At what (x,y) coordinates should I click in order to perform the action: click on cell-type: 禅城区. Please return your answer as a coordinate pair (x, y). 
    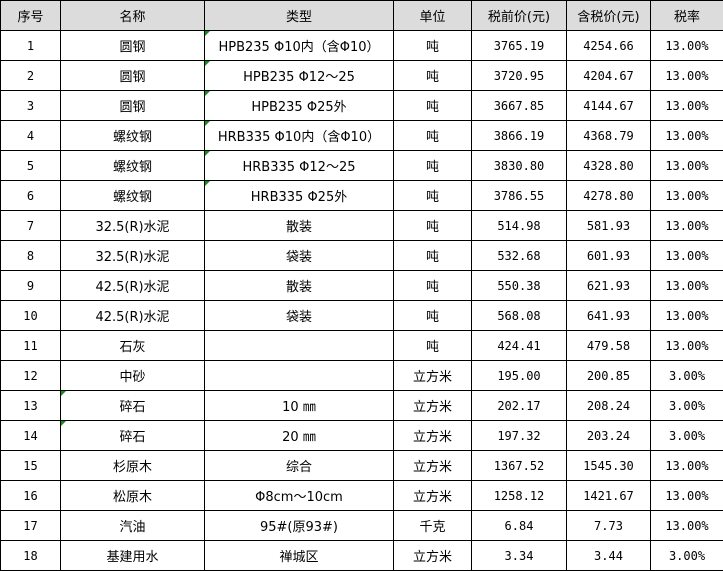
    Looking at the image, I should click on (299, 555).